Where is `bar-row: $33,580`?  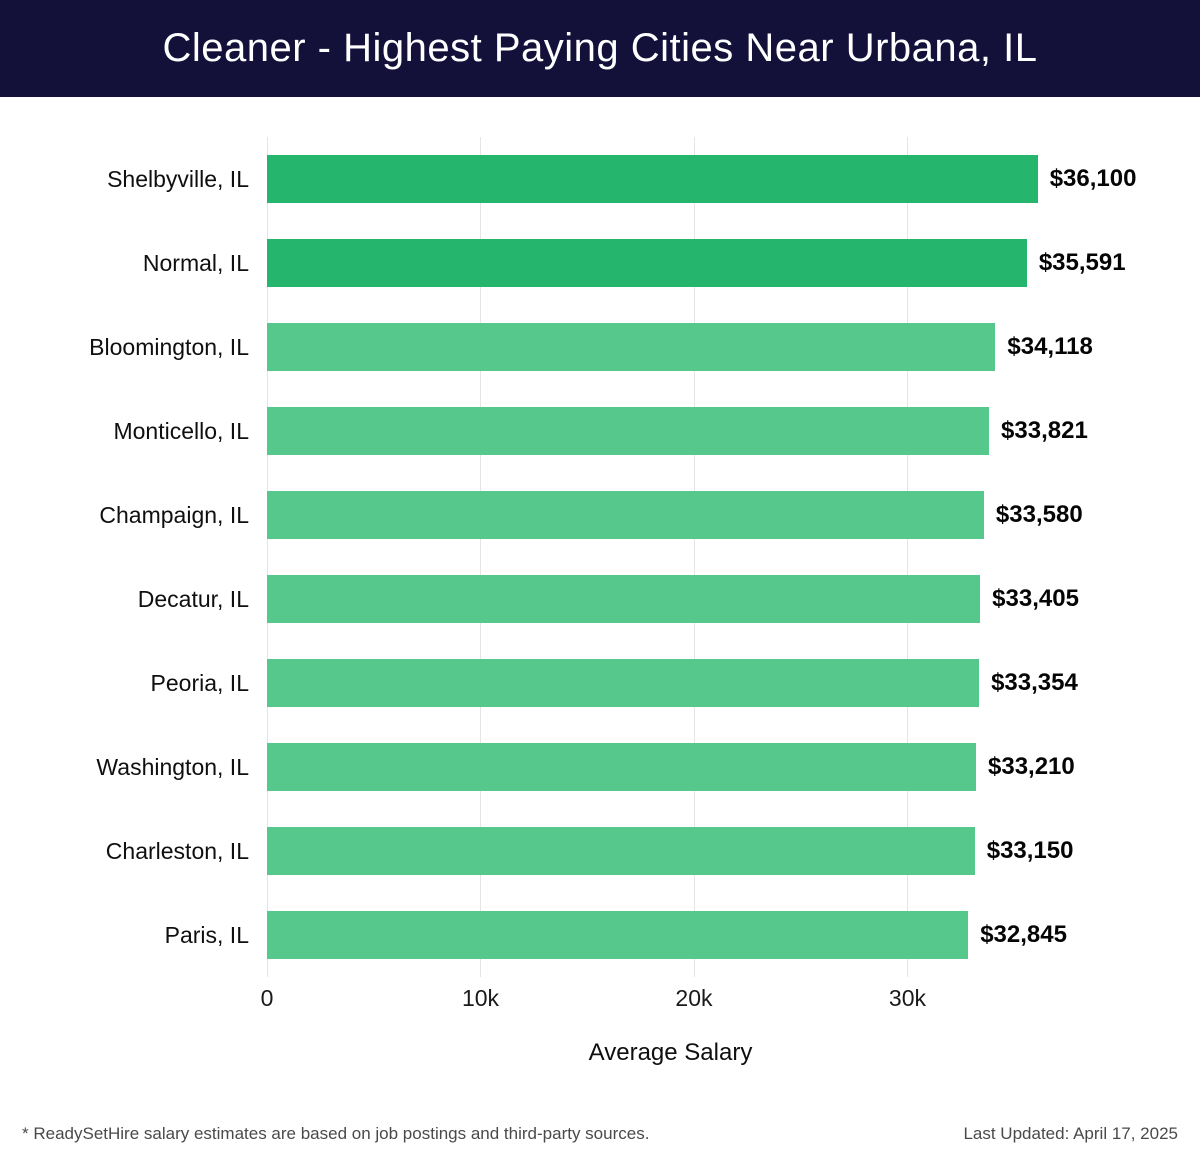 bar-row: $33,580 is located at coordinates (675, 515).